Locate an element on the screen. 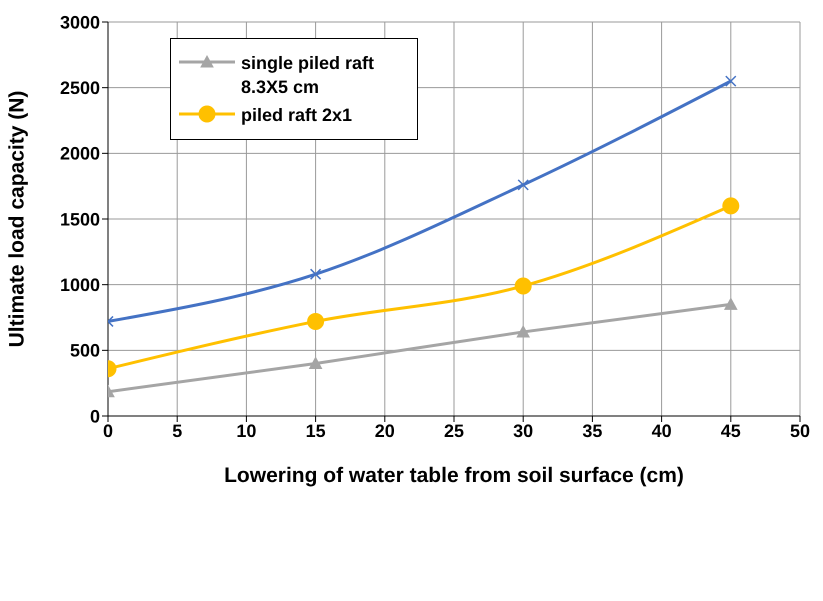  legend-label: piled raft 2x1 is located at coordinates (296, 115).